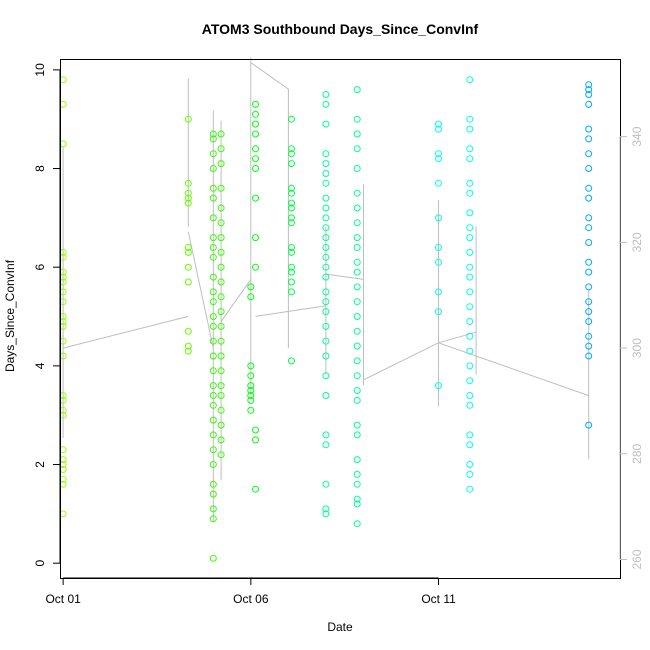 Image resolution: width=650 pixels, height=650 pixels. What do you see at coordinates (637, 453) in the screenshot?
I see `y2-tick-label: 280` at bounding box center [637, 453].